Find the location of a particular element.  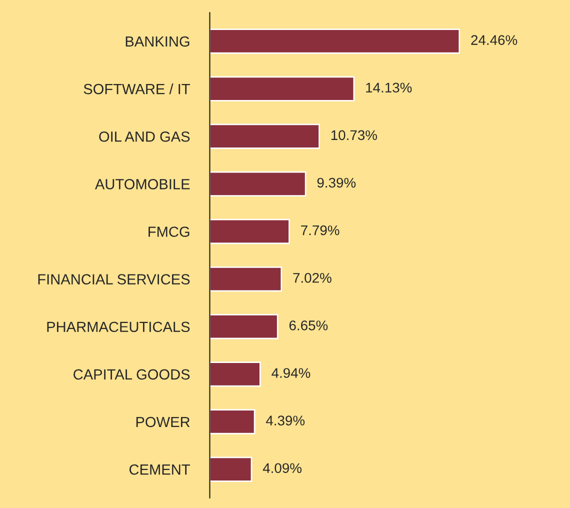

data-label: 7.02% is located at coordinates (312, 277).